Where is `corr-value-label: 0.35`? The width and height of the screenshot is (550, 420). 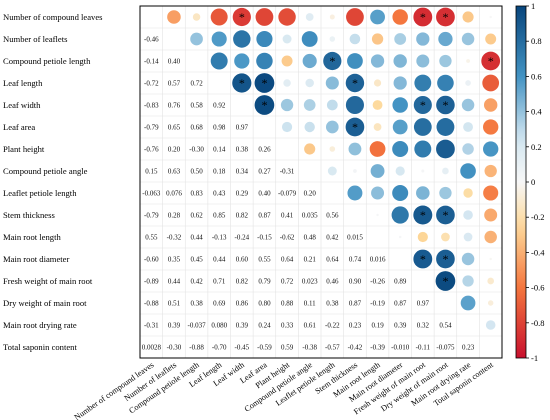 corr-value-label: 0.35 is located at coordinates (174, 260).